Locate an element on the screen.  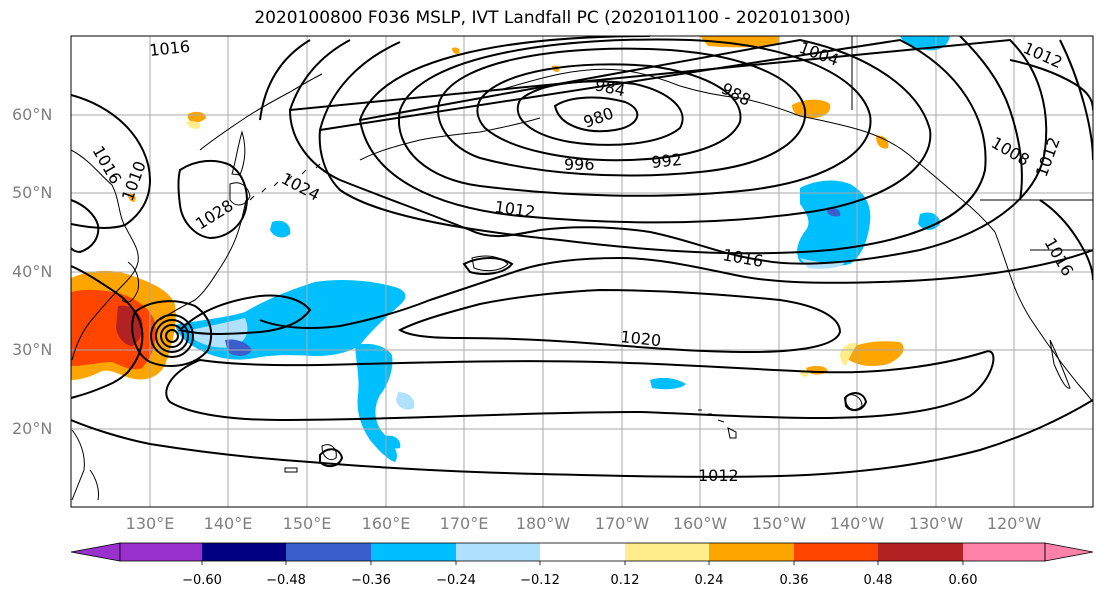
shading-yellow-subtropical is located at coordinates (849, 354).